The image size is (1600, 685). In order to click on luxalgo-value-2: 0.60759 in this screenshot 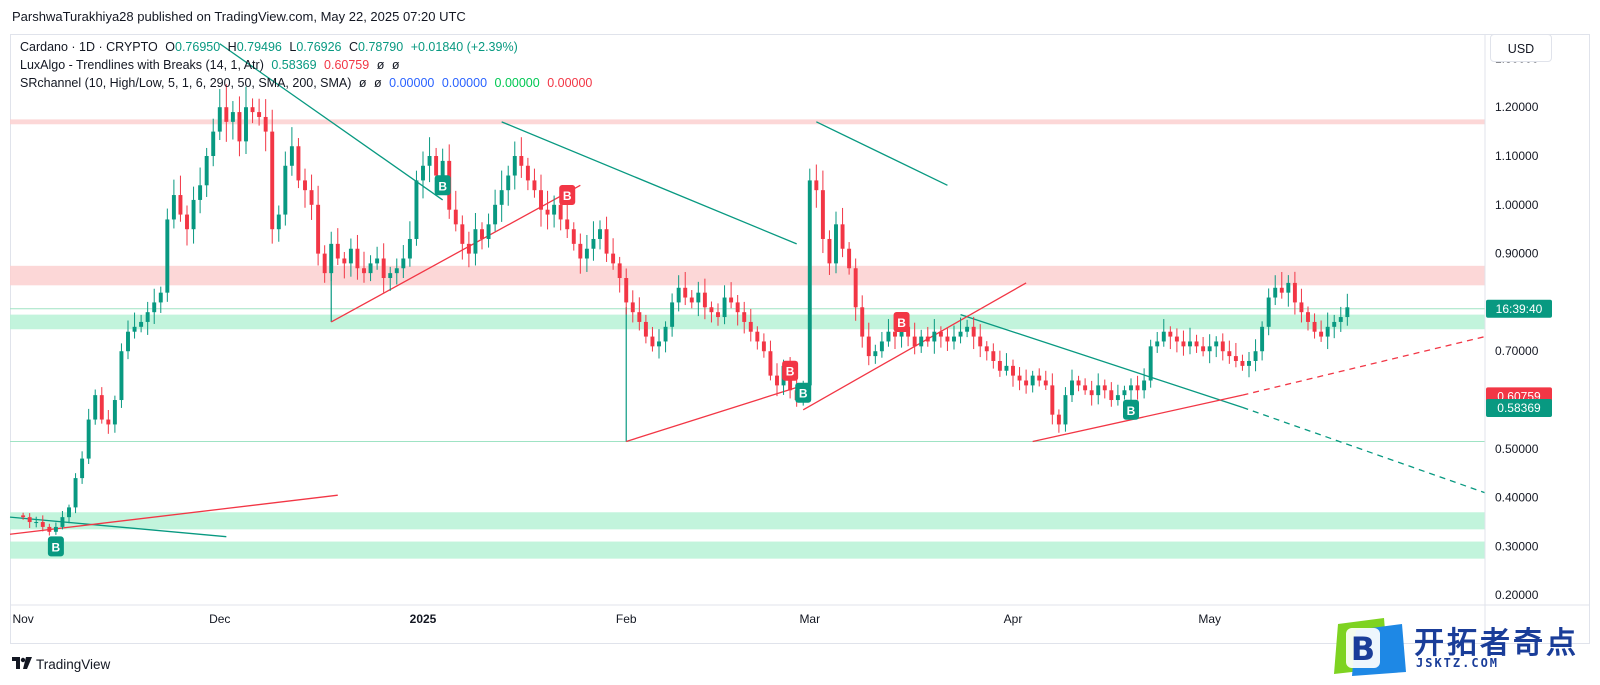, I will do `click(347, 65)`.